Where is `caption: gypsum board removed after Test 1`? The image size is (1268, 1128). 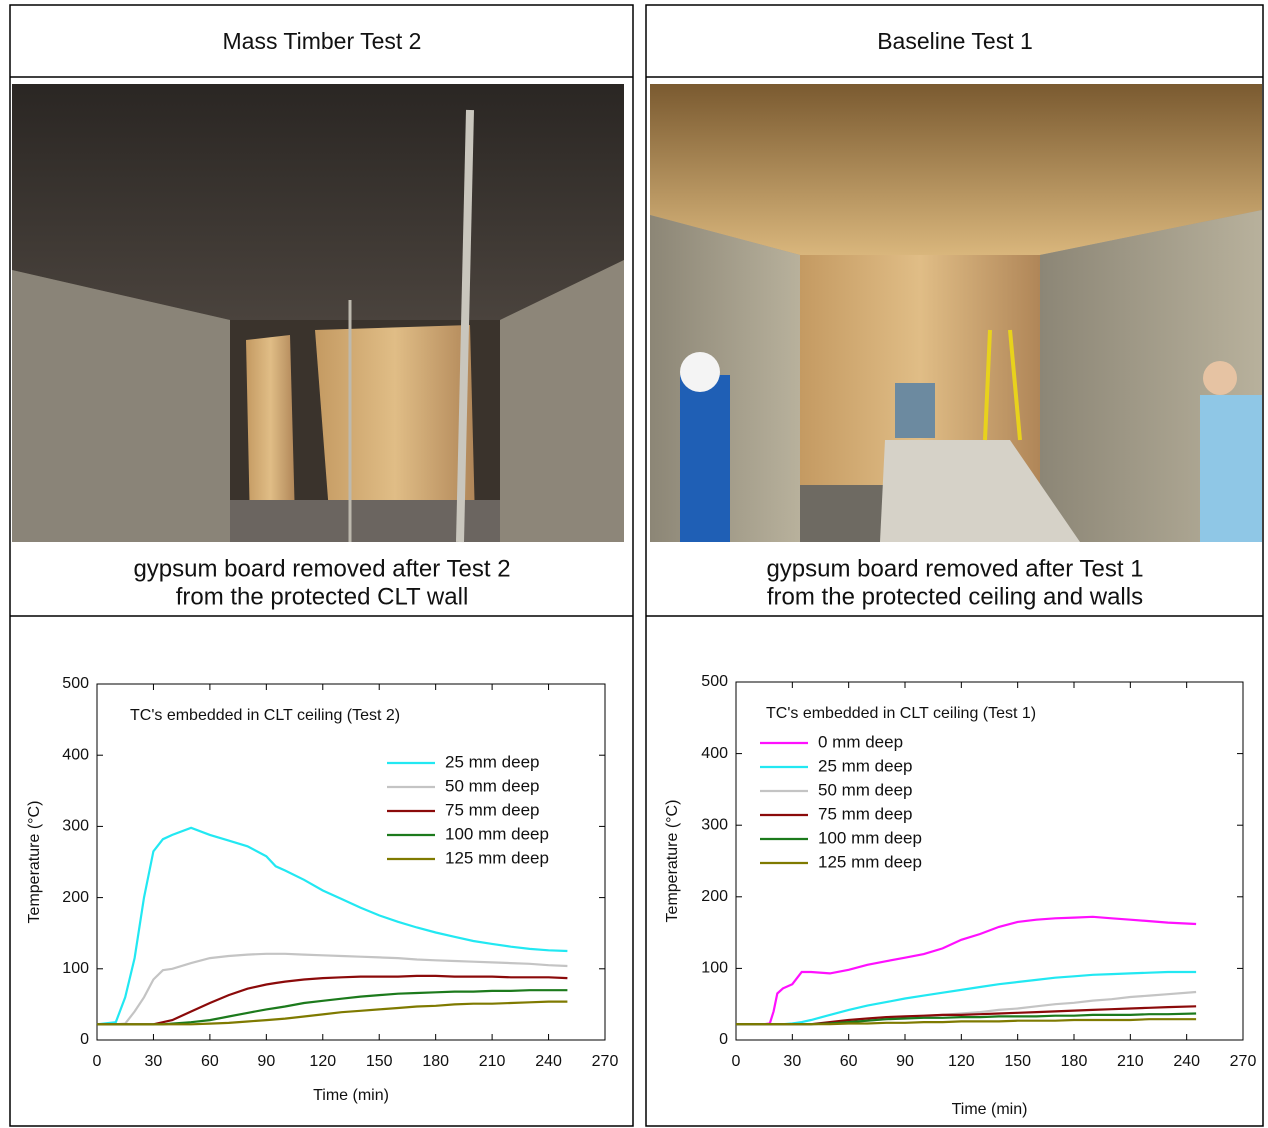 caption: gypsum board removed after Test 1 is located at coordinates (954, 568).